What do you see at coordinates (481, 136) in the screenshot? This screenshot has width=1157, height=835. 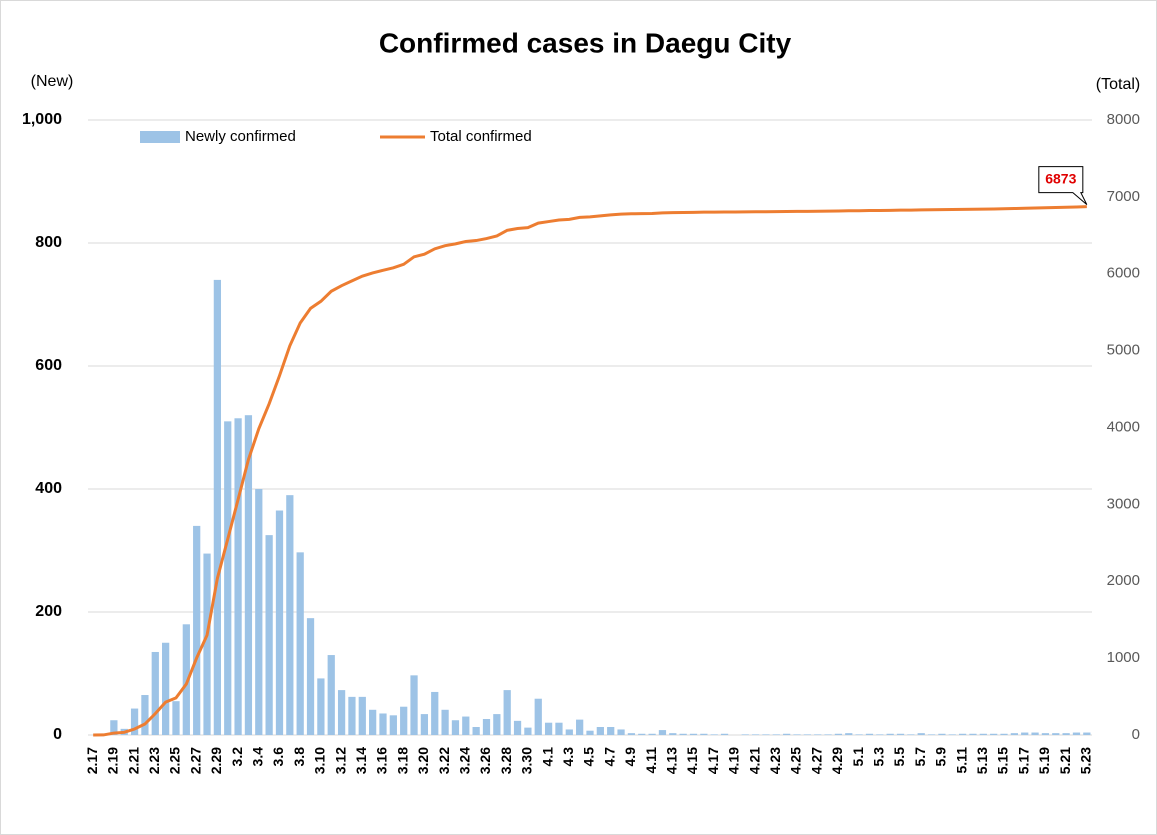 I see `legend-label: Total confirmed` at bounding box center [481, 136].